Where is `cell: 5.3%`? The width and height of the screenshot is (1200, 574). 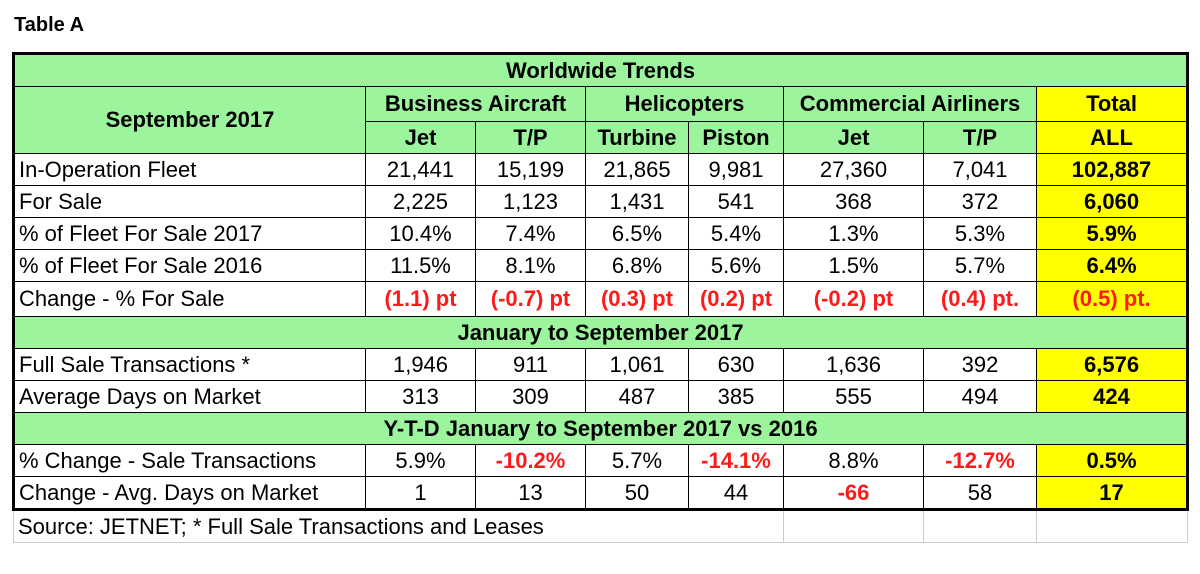 cell: 5.3% is located at coordinates (980, 233).